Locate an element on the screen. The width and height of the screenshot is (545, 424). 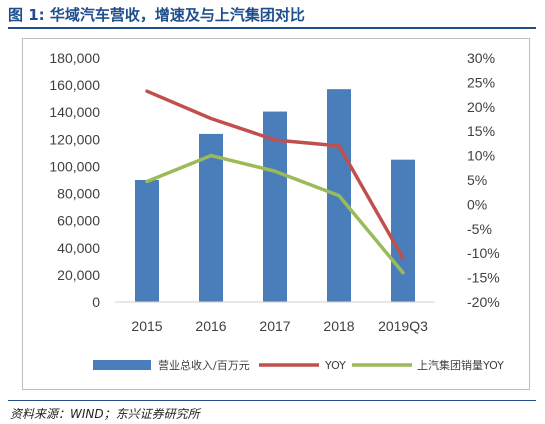
legend-label-yoy: YOY is located at coordinates (335, 365).